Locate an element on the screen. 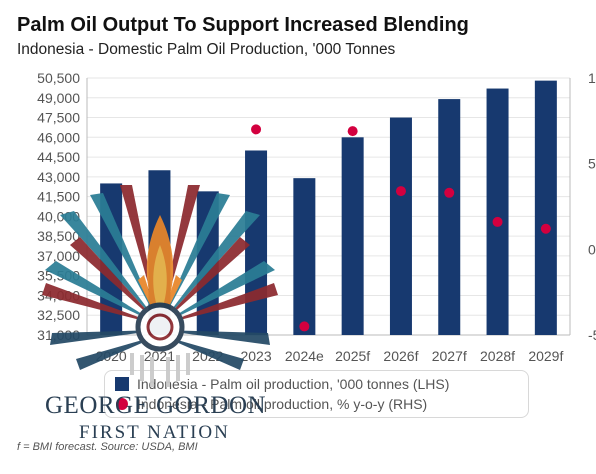 The height and width of the screenshot is (474, 596). legend-bar-swatch is located at coordinates (122, 384).